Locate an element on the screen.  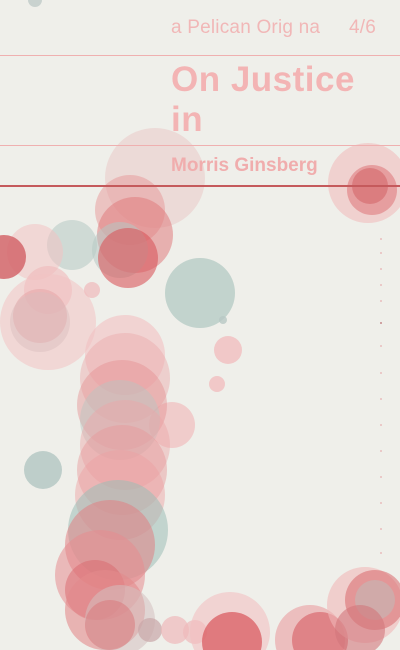
divider-middle is located at coordinates (200, 145).